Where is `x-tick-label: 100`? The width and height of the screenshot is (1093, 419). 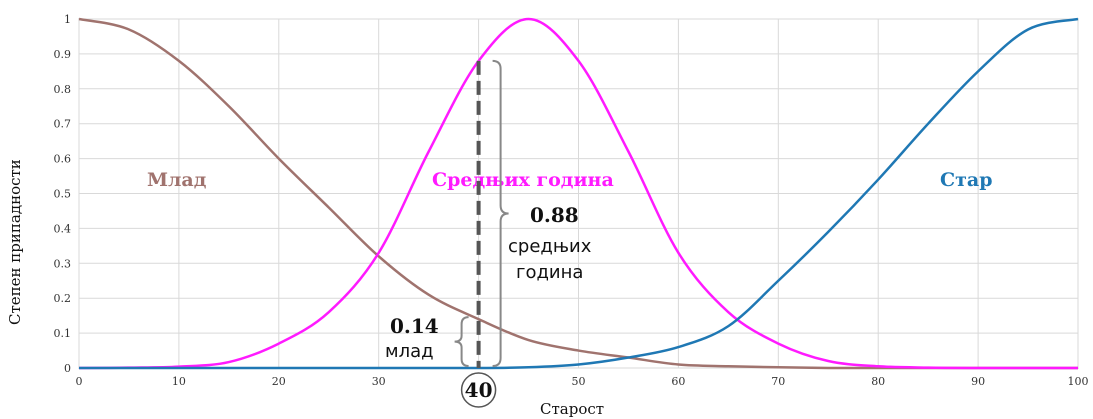
x-tick-label: 100 is located at coordinates (1078, 381).